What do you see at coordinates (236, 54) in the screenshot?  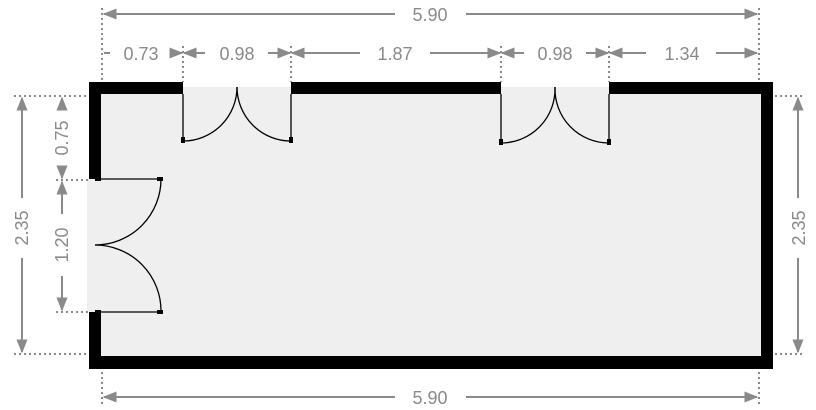 I see `label-segment-2: 0.98` at bounding box center [236, 54].